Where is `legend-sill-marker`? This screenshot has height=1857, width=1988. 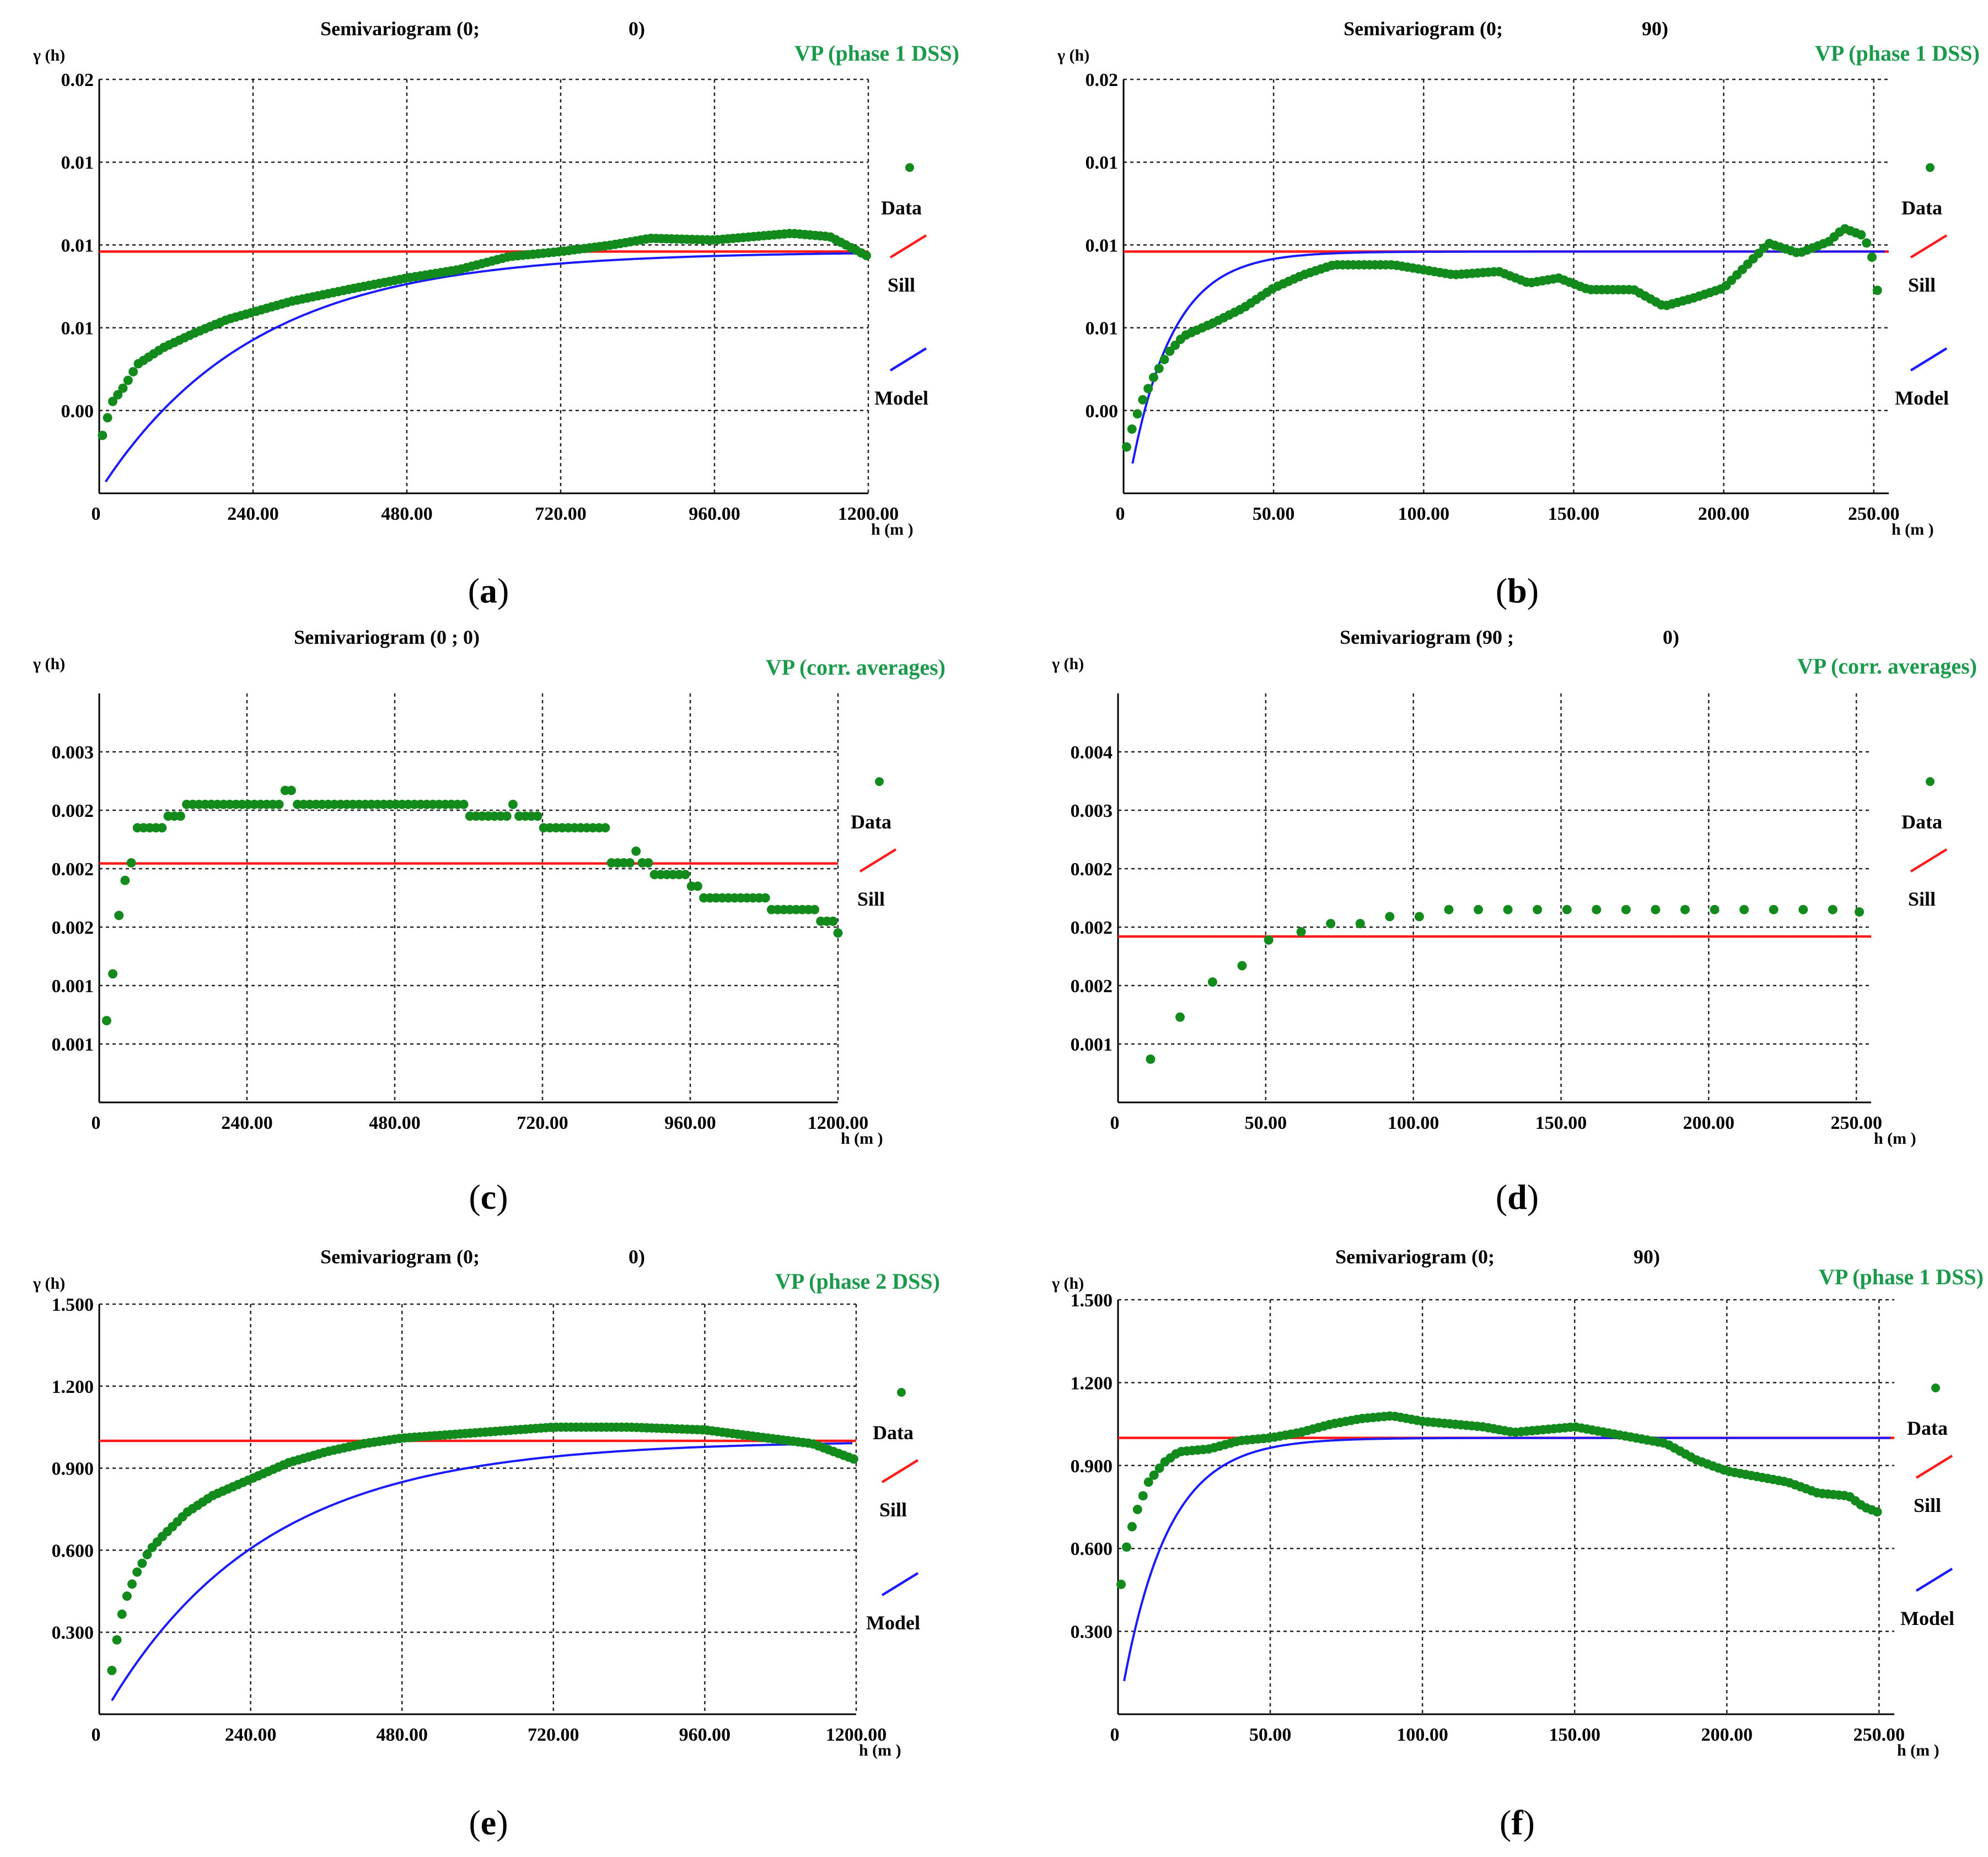
legend-sill-marker is located at coordinates (900, 1471).